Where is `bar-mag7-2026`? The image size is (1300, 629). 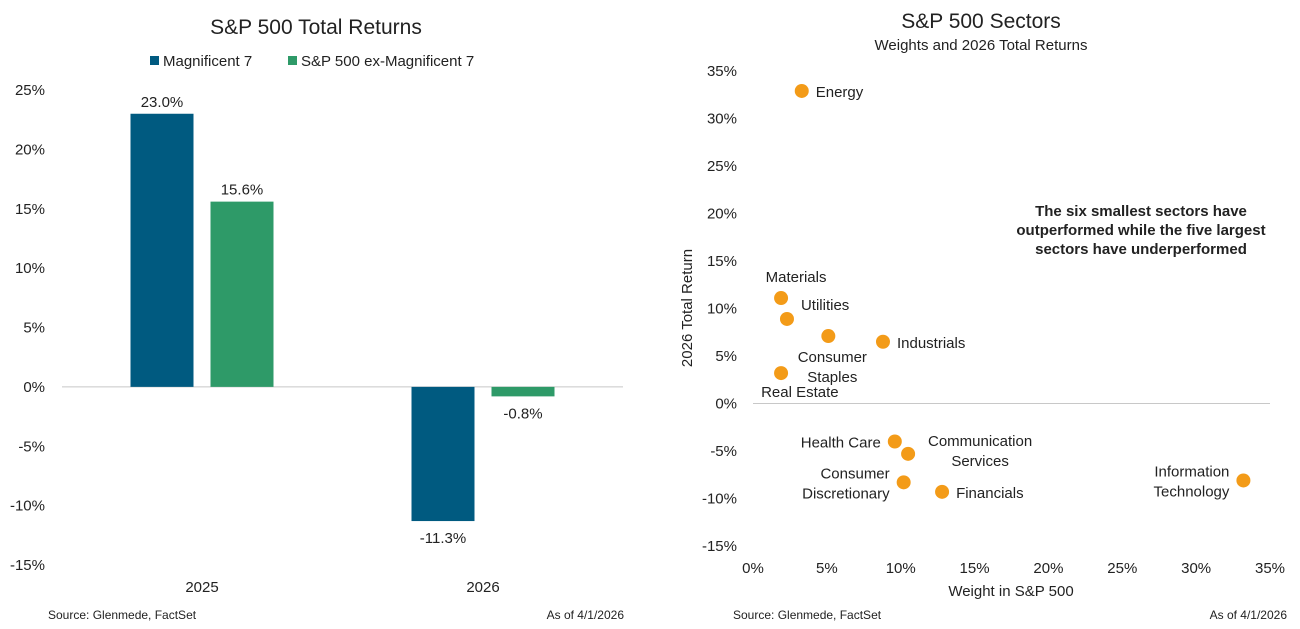 bar-mag7-2026 is located at coordinates (443, 454).